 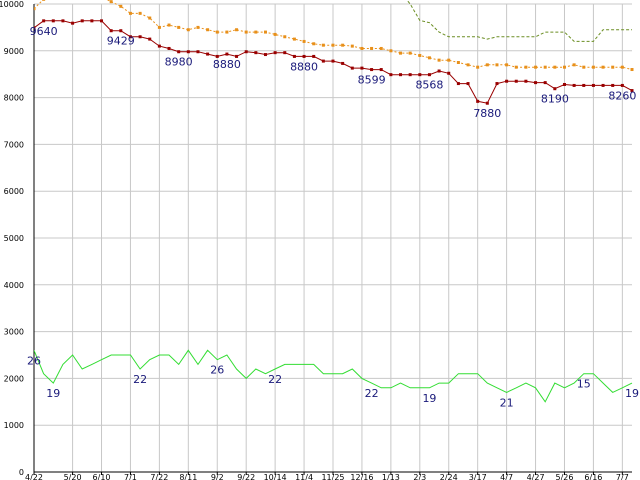 What do you see at coordinates (507, 402) in the screenshot?
I see `data-label: 21` at bounding box center [507, 402].